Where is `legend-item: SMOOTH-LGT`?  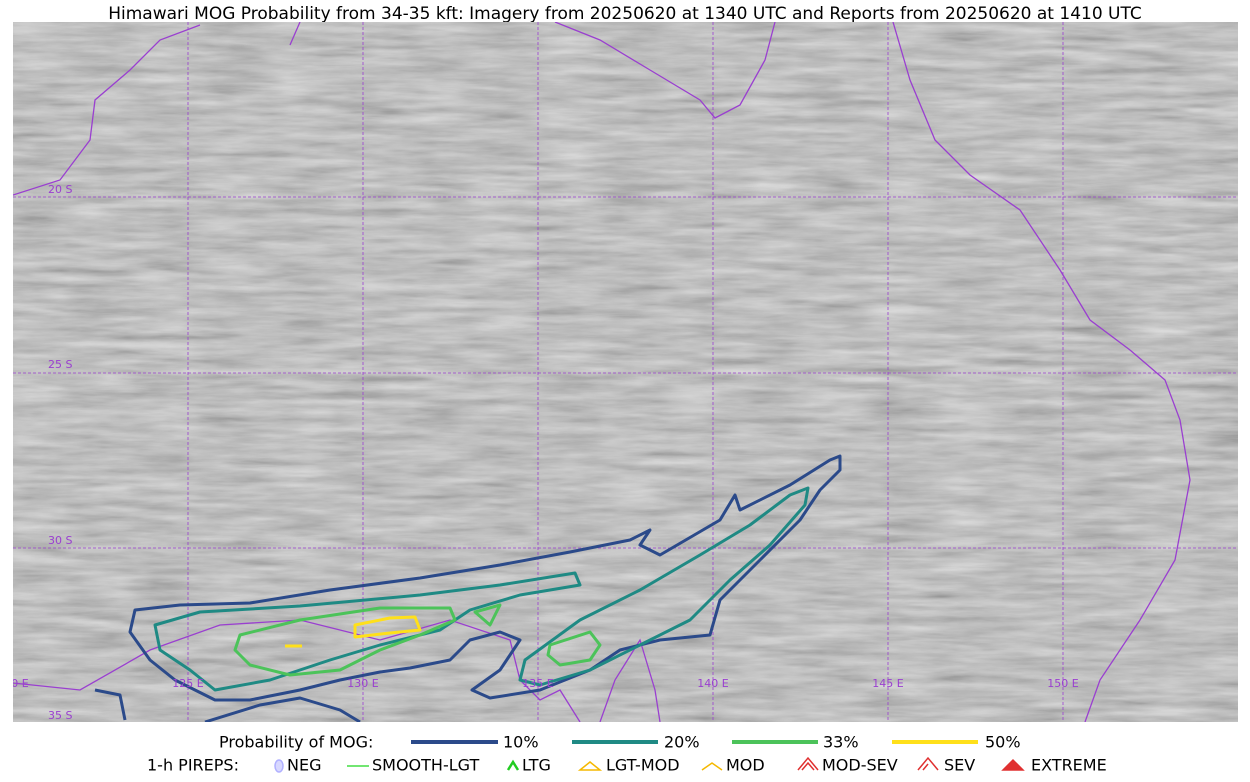 legend-item: SMOOTH-LGT is located at coordinates (425, 765).